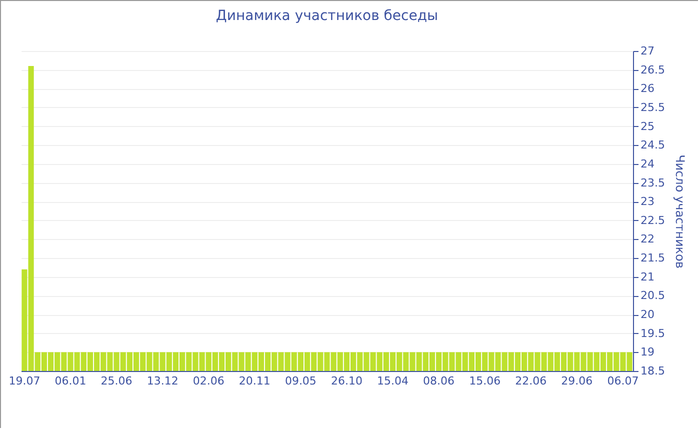  What do you see at coordinates (647, 51) in the screenshot?
I see `y-tick-label: 27` at bounding box center [647, 51].